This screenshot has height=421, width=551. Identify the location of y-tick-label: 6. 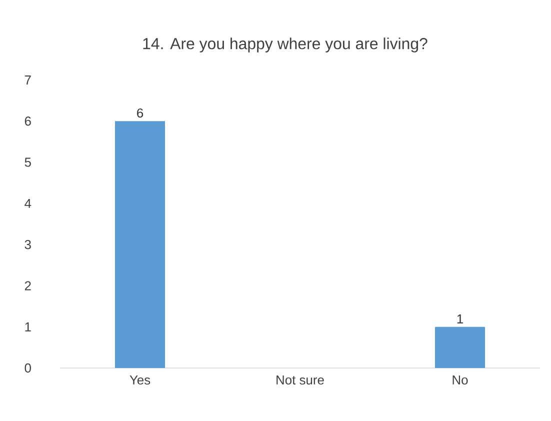
(27, 121).